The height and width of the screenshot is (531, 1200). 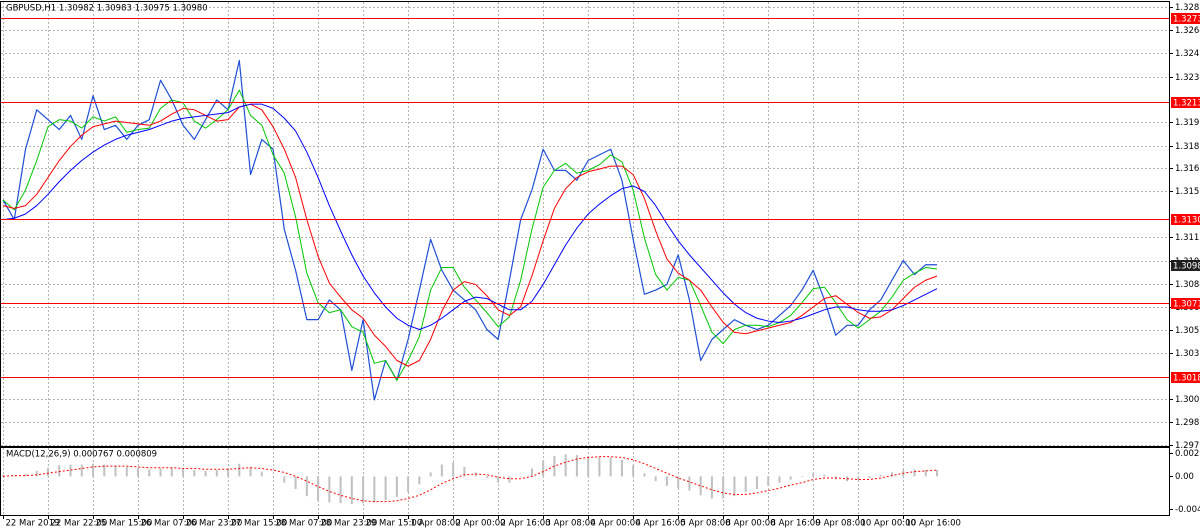 What do you see at coordinates (1187, 454) in the screenshot?
I see `y-tick-label: 0.002977` at bounding box center [1187, 454].